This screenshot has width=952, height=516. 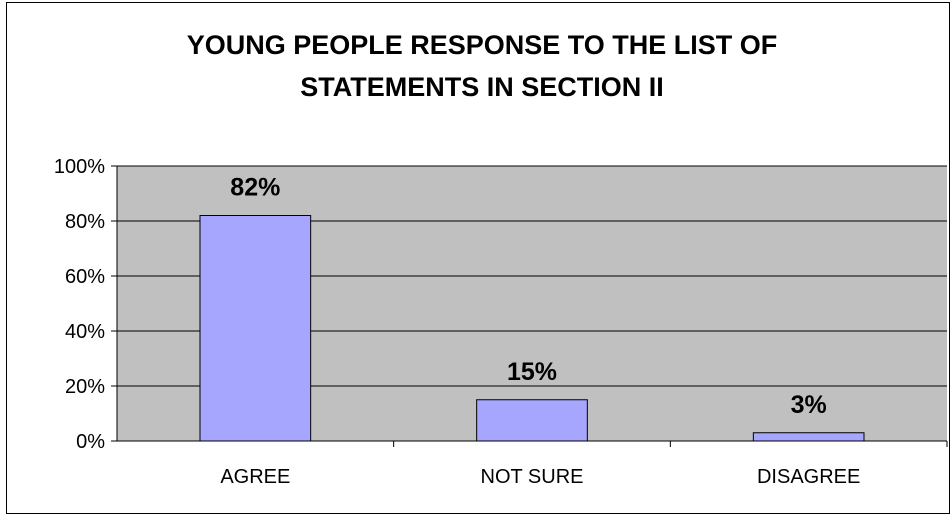 I want to click on data-label: 82%, so click(x=255, y=188).